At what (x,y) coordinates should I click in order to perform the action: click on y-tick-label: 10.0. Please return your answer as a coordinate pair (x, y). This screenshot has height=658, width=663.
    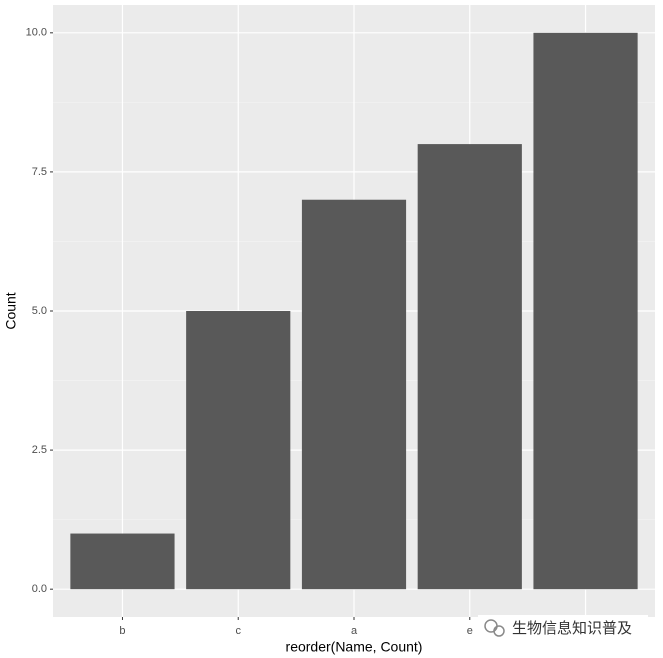
    Looking at the image, I should click on (36, 33).